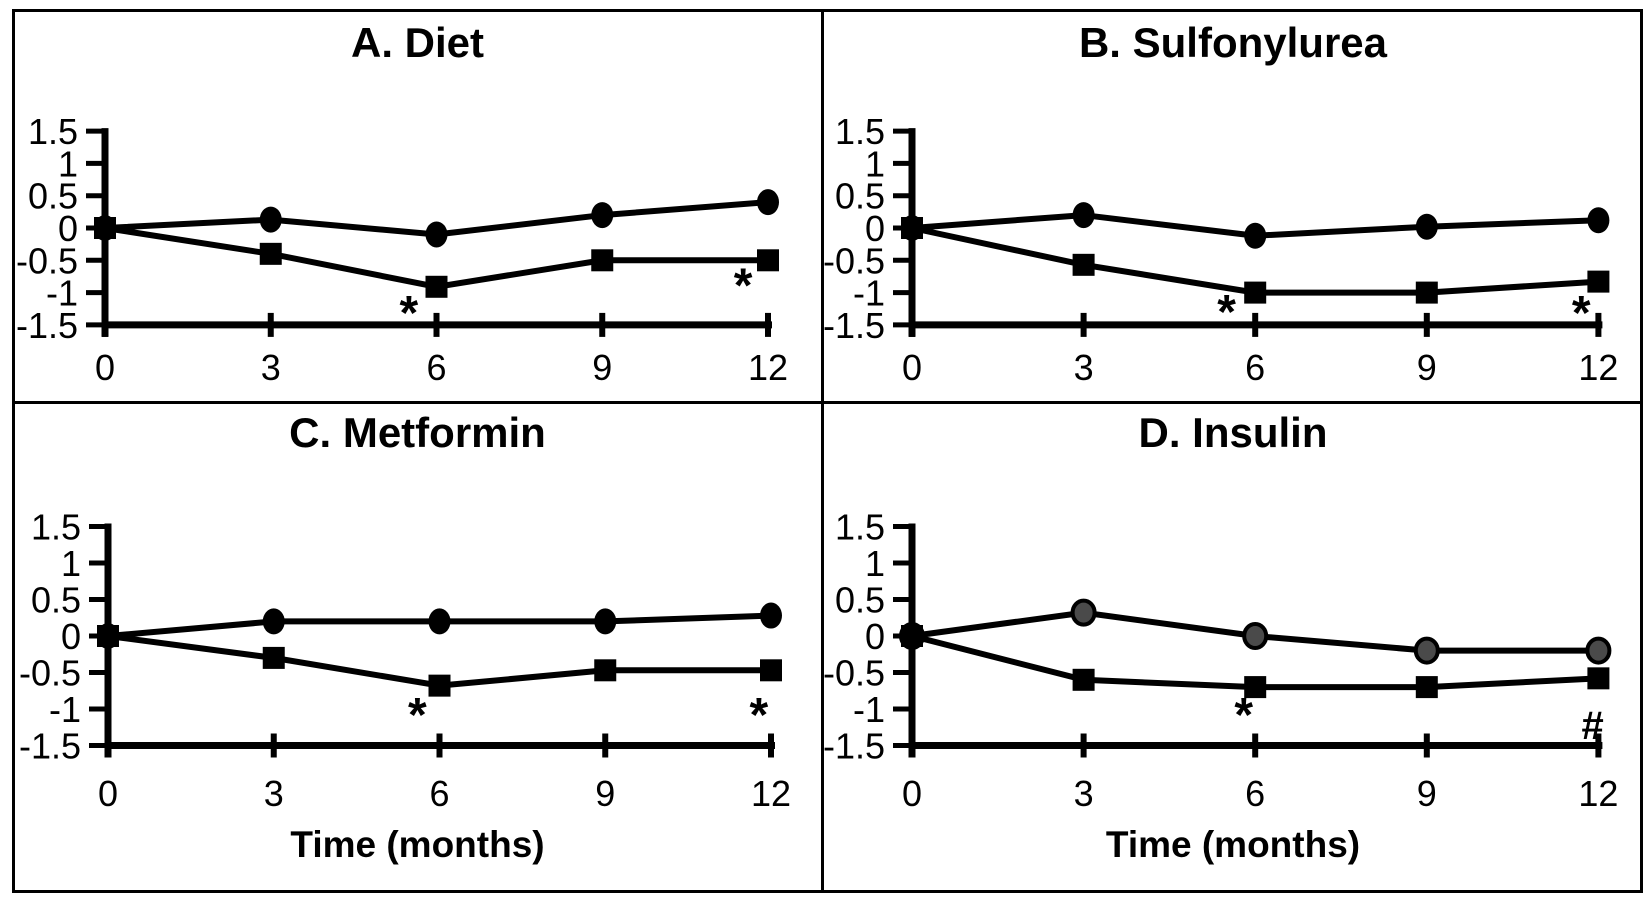 This screenshot has width=1650, height=900. I want to click on panel-title-insulin: D. Insulin, so click(1233, 432).